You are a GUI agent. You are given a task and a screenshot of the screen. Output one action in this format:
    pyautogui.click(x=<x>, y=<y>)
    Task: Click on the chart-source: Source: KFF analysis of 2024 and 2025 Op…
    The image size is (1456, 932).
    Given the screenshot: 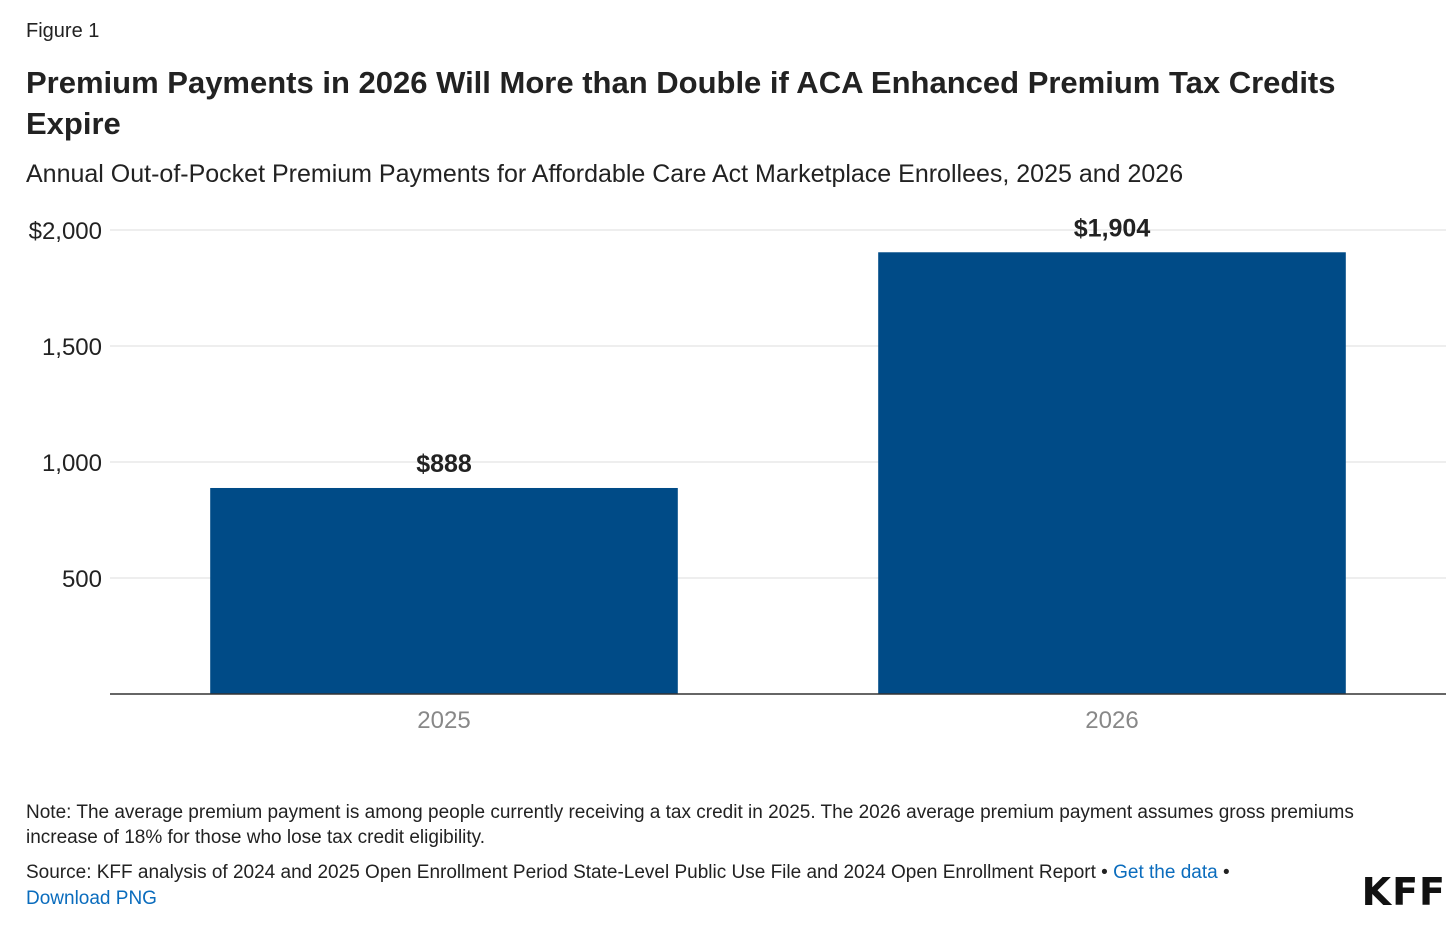 What is the action you would take?
    pyautogui.click(x=676, y=886)
    